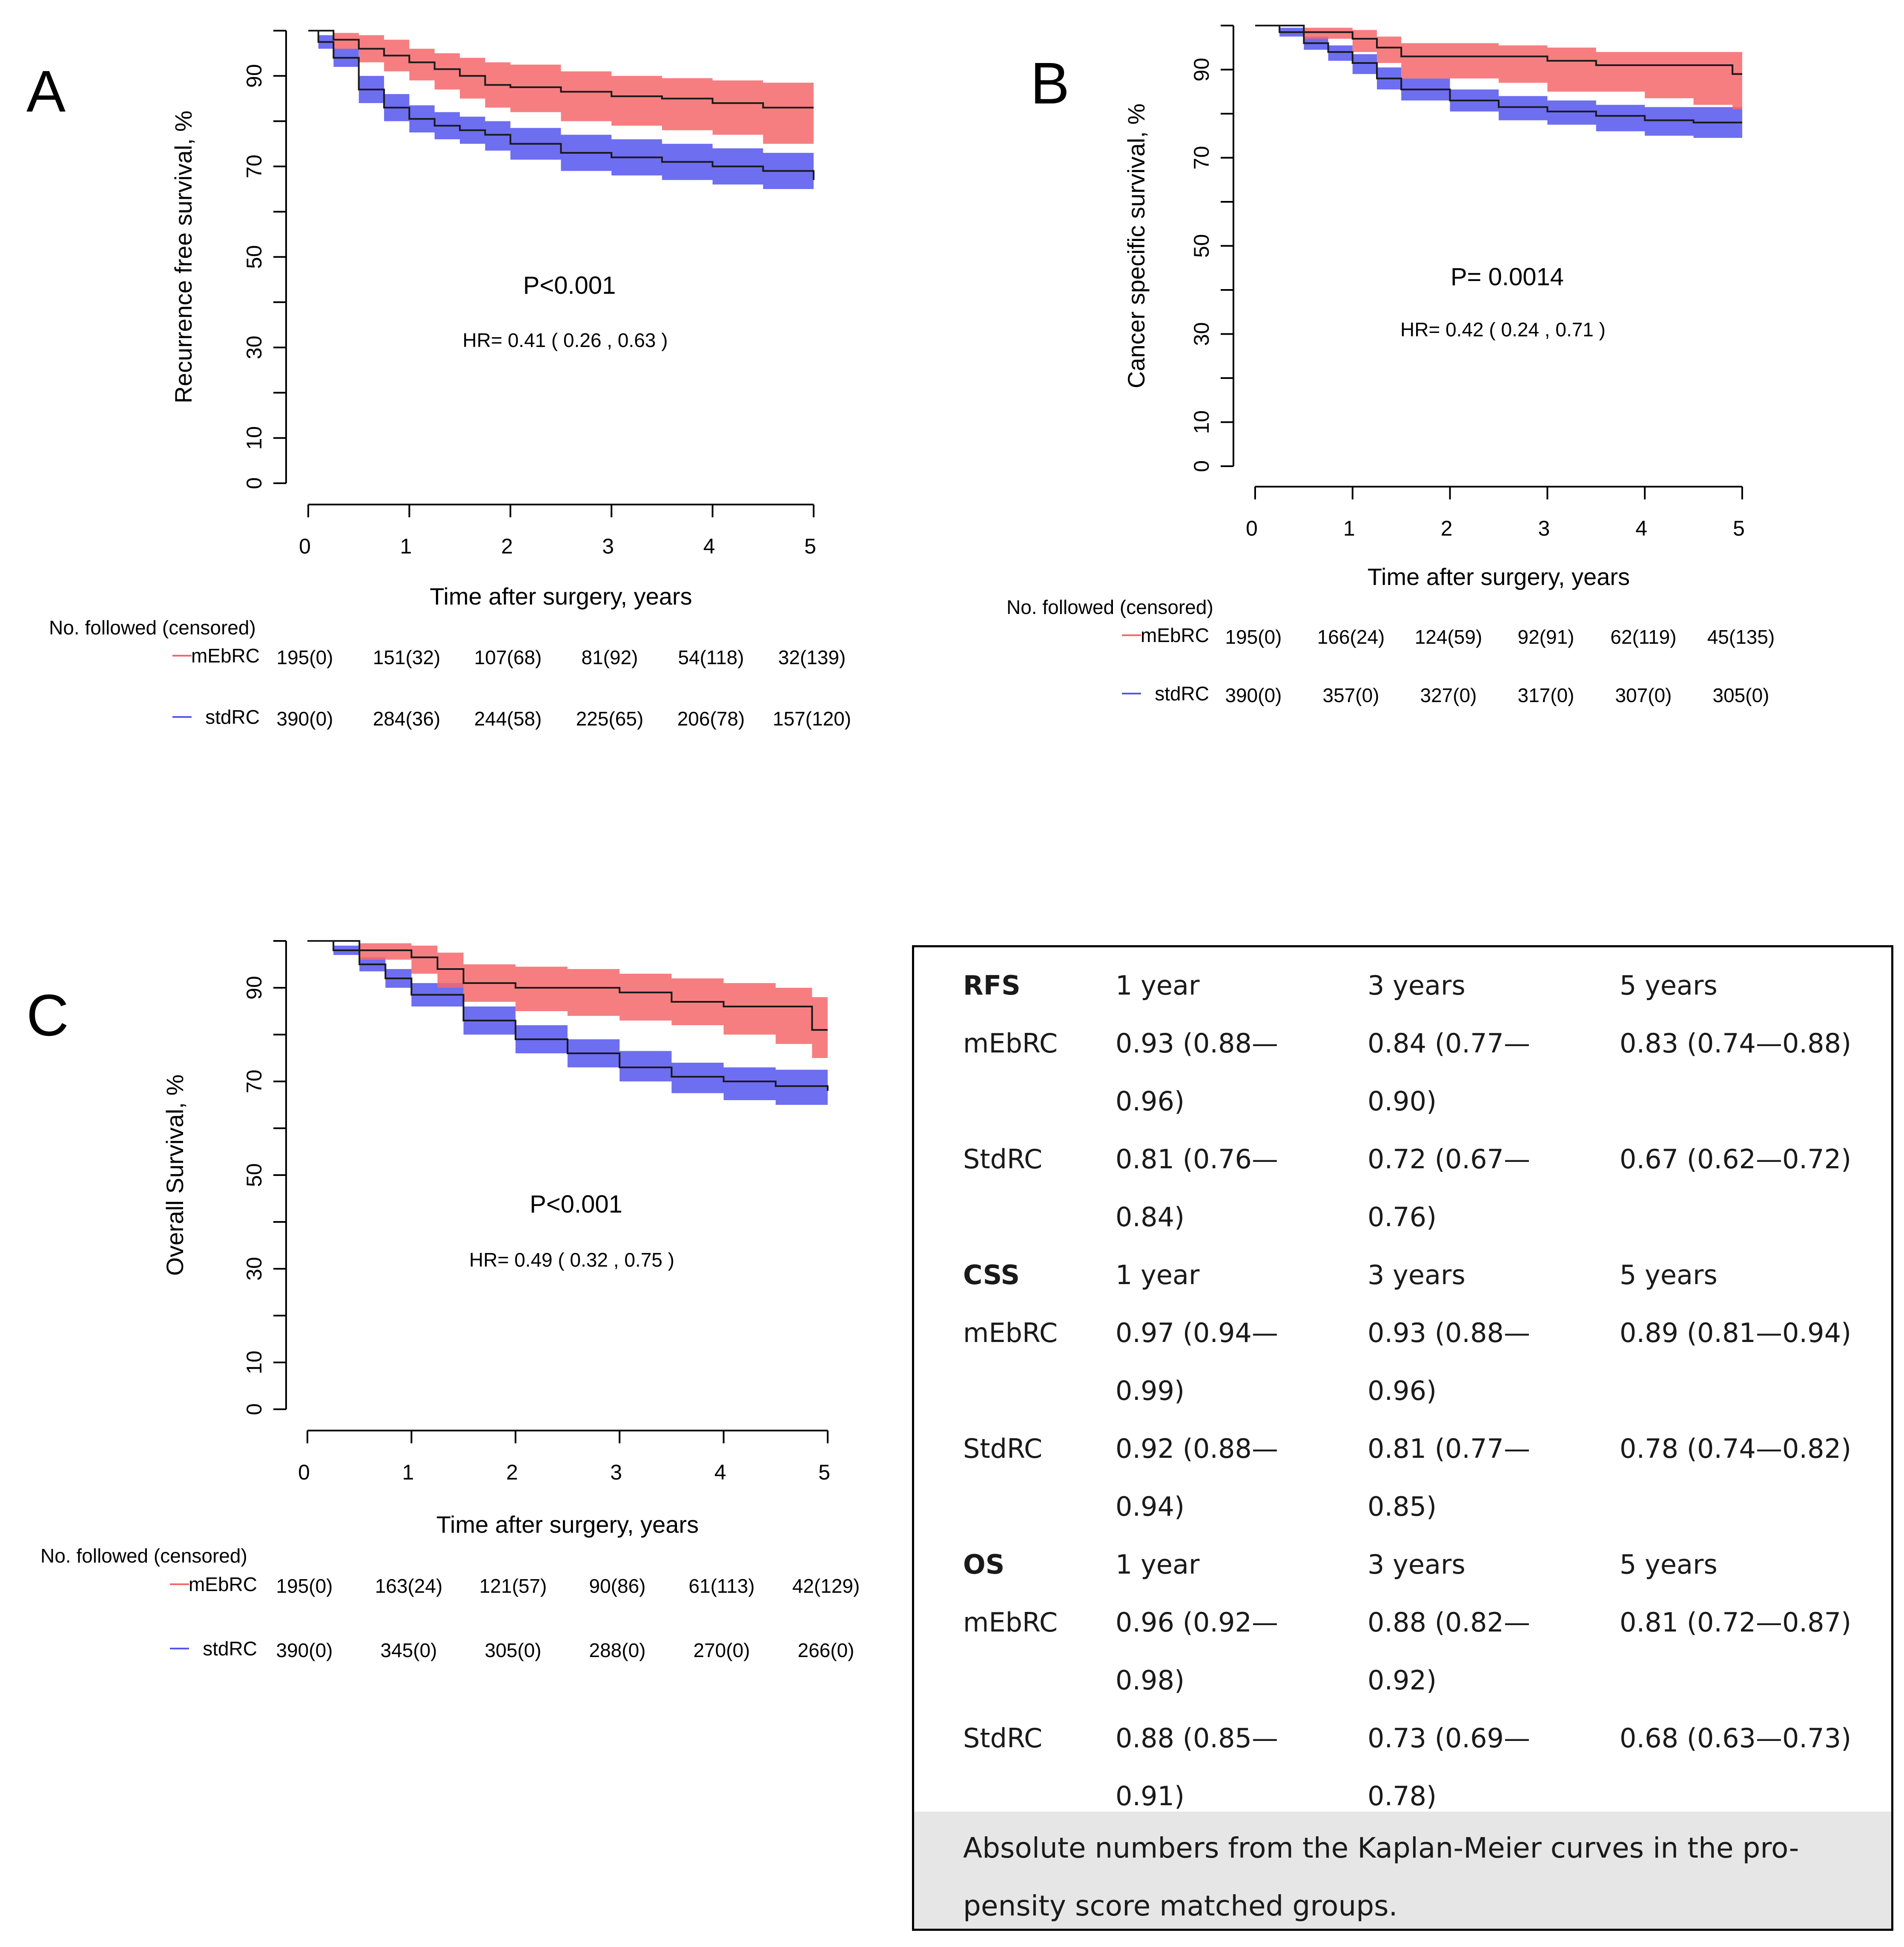 Image resolution: width=1904 pixels, height=1947 pixels. Describe the element at coordinates (1416, 985) in the screenshot. I see `table-cell: 3 years` at that location.